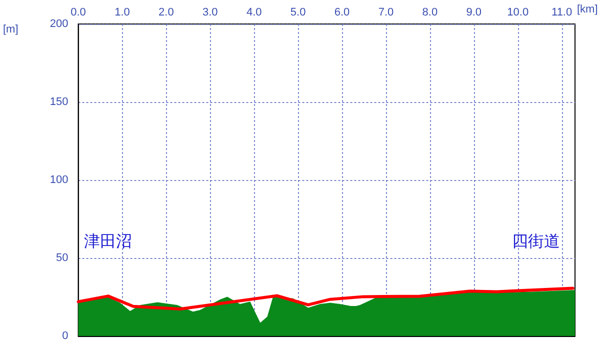  I want to click on y-tick-label: 200, so click(59, 24).